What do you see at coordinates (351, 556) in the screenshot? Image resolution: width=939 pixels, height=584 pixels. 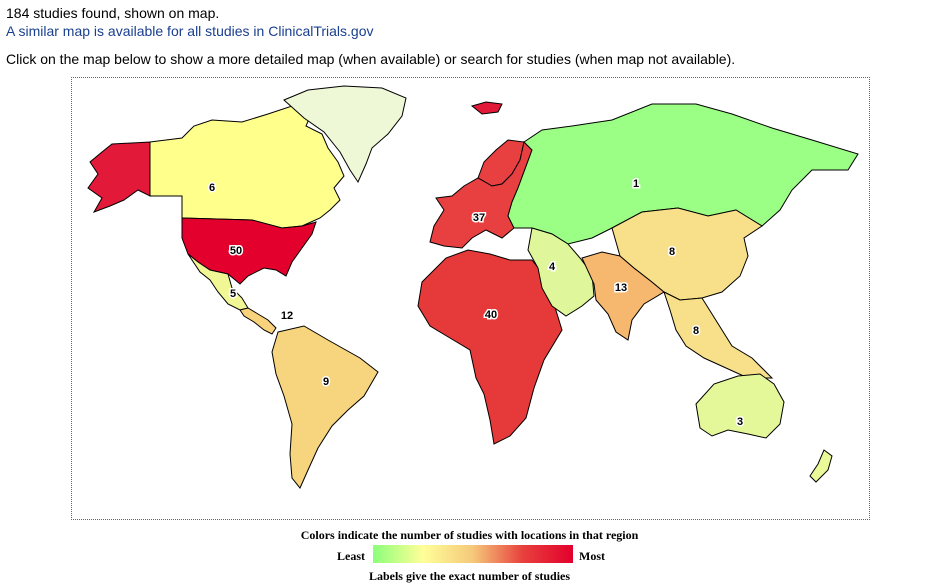 I see `legend-least-label: Least` at bounding box center [351, 556].